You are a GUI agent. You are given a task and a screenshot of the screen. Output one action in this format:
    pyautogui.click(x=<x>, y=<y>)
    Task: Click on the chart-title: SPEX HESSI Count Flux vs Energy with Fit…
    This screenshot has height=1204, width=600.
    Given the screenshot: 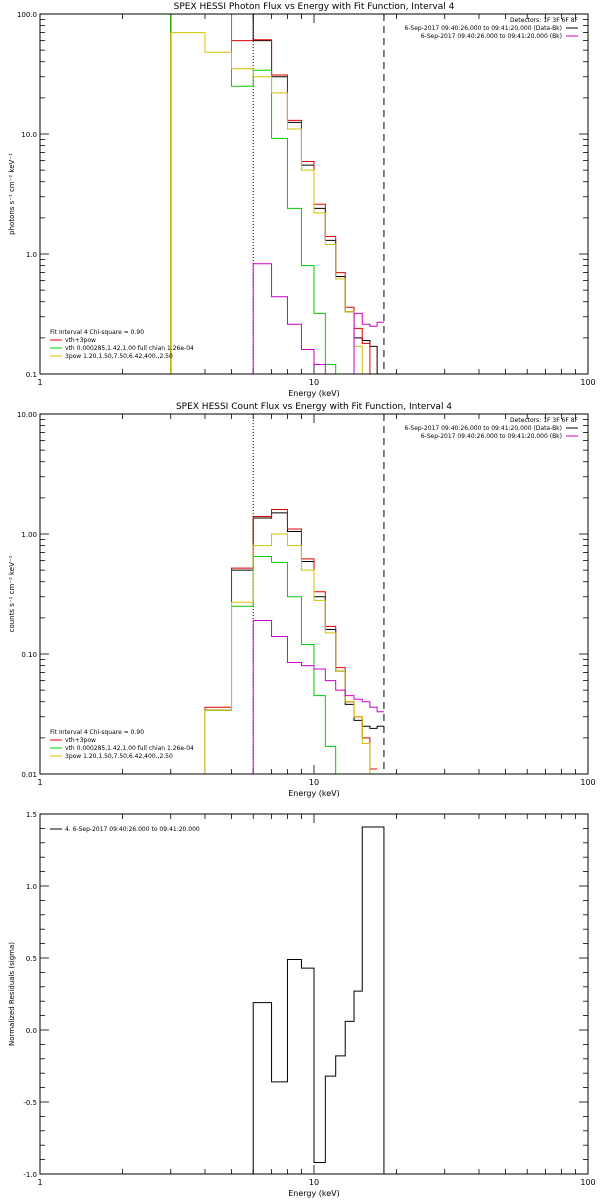 What is the action you would take?
    pyautogui.click(x=314, y=407)
    